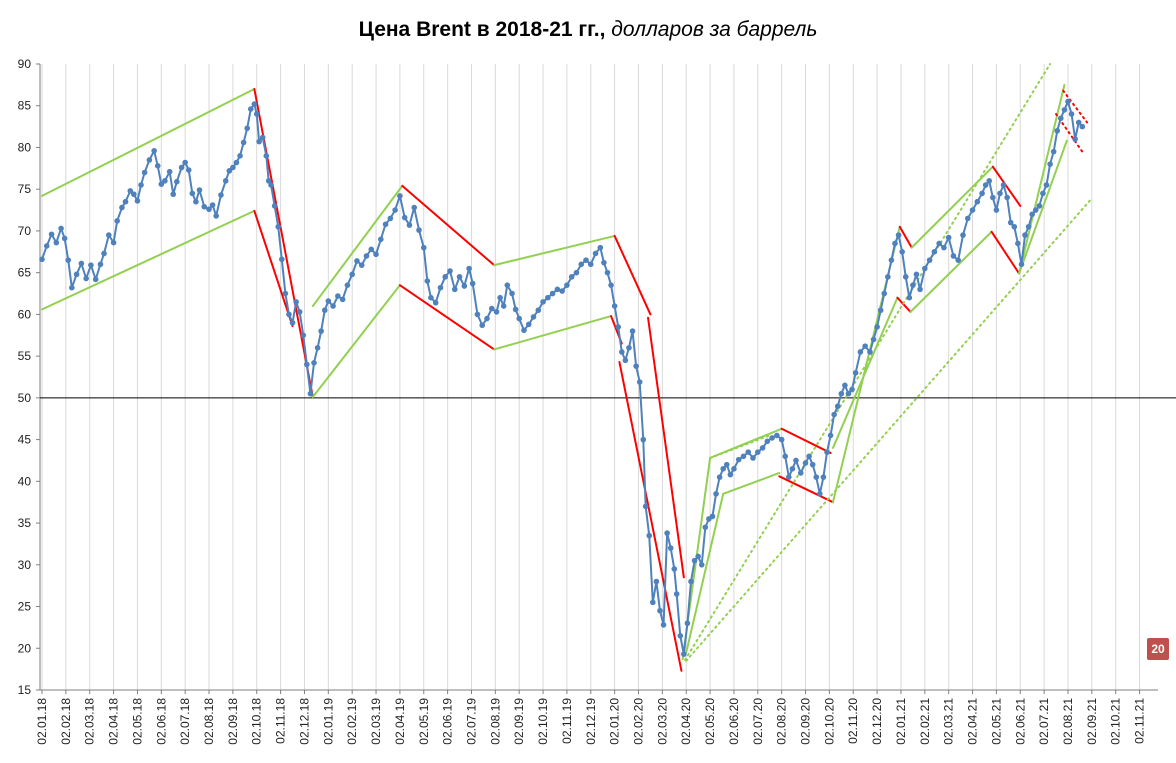 This screenshot has width=1176, height=763. Describe the element at coordinates (482, 29) in the screenshot. I see `chart-title-main: Цена Brent в 2018-21 гг.,` at that location.